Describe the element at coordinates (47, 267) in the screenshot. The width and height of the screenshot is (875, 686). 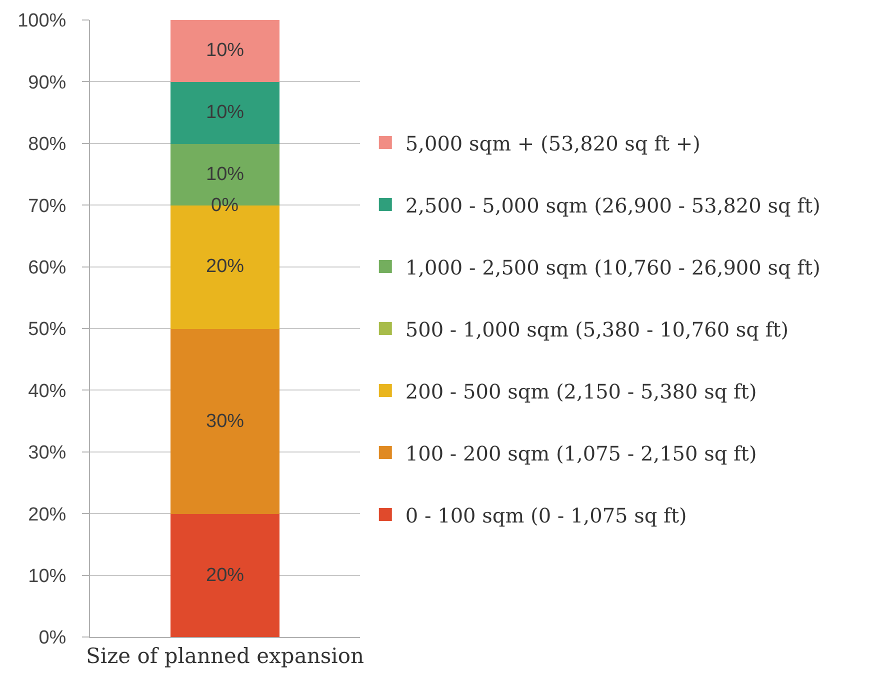
I see `y-tick-label: 60%` at that location.